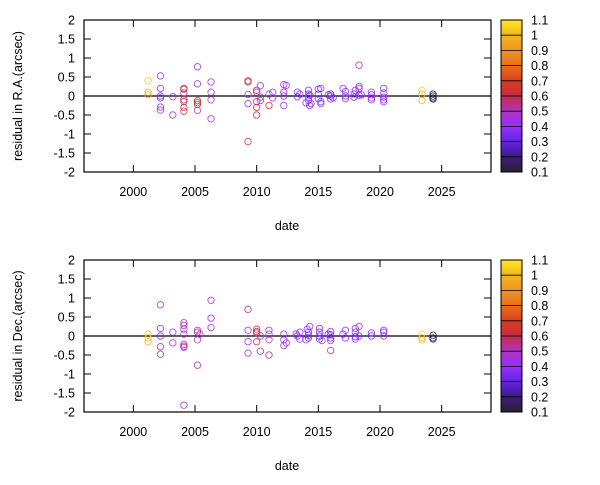 The image size is (600, 485). What do you see at coordinates (539, 413) in the screenshot?
I see `colorbar-tick-label: 0.1` at bounding box center [539, 413].